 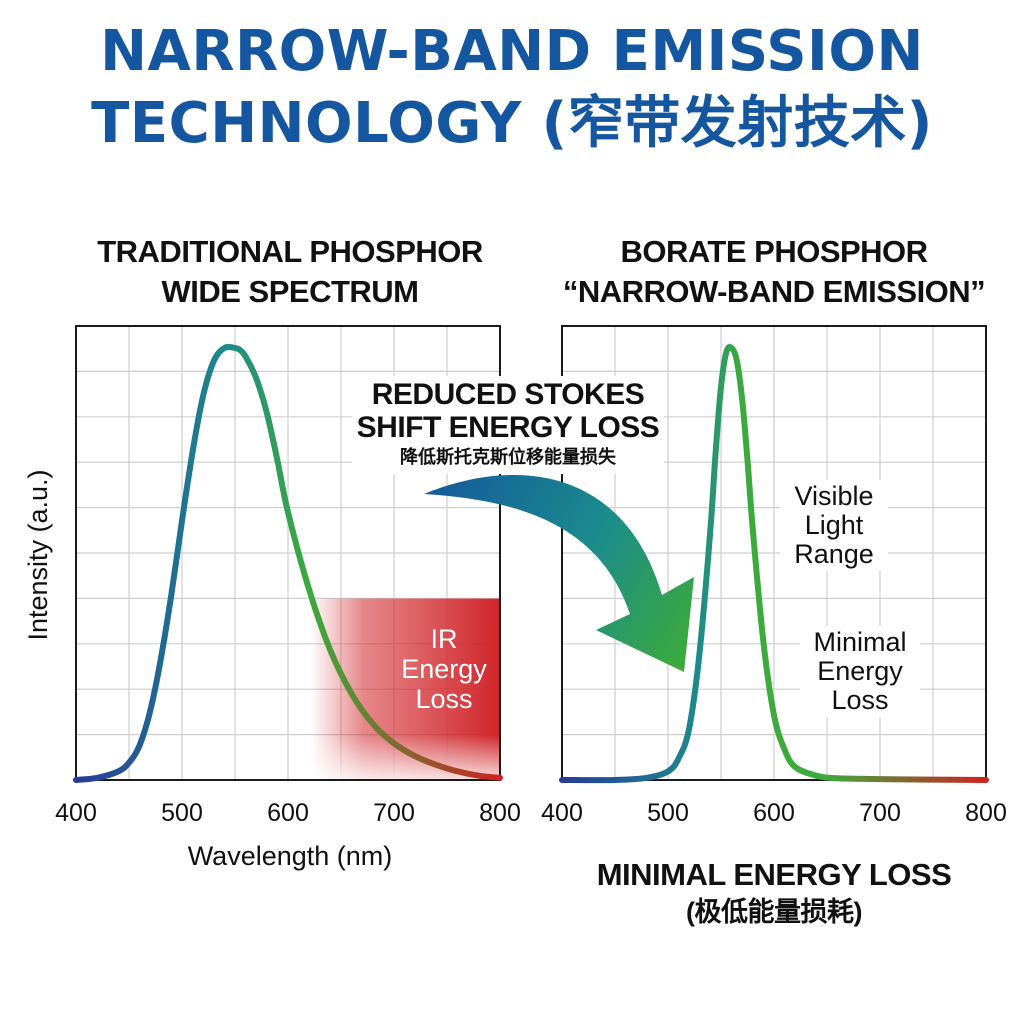 I want to click on ir-label-line: IR, so click(x=444, y=639).